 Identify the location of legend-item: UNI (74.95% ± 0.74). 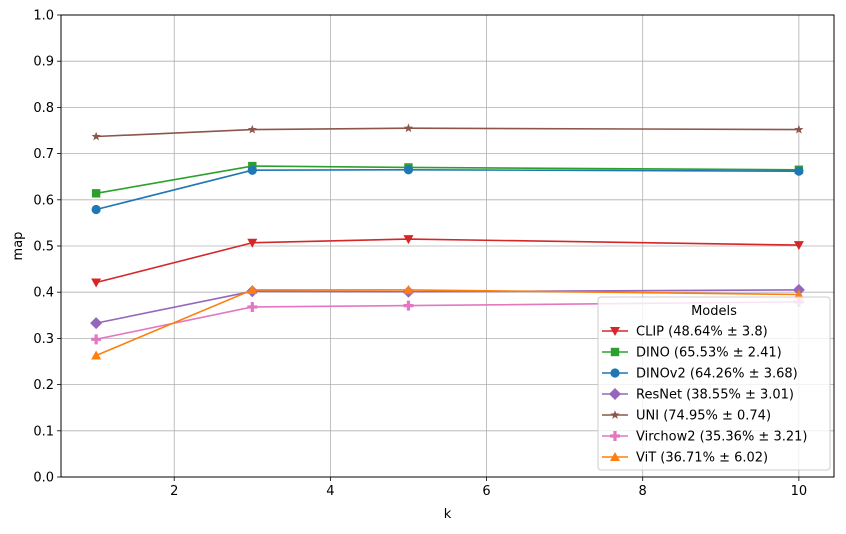
(686, 416).